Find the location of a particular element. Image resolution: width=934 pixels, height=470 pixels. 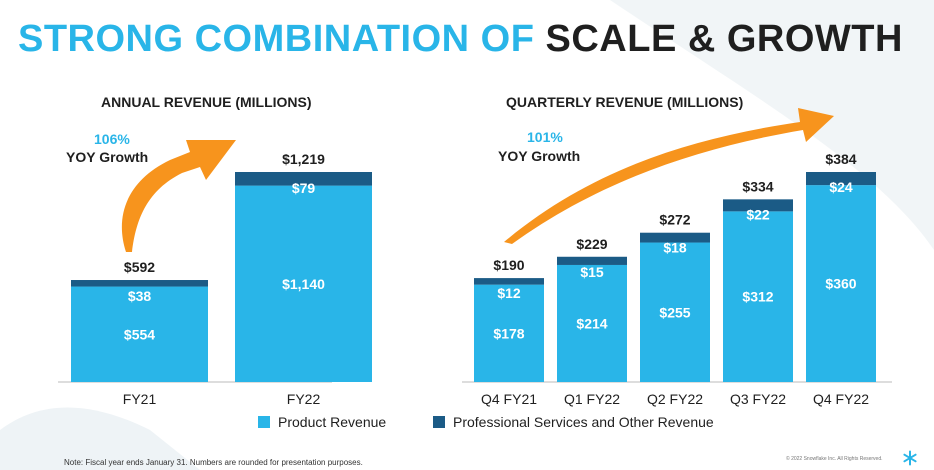

bg-swoosh-bottom-left is located at coordinates (100, 438).